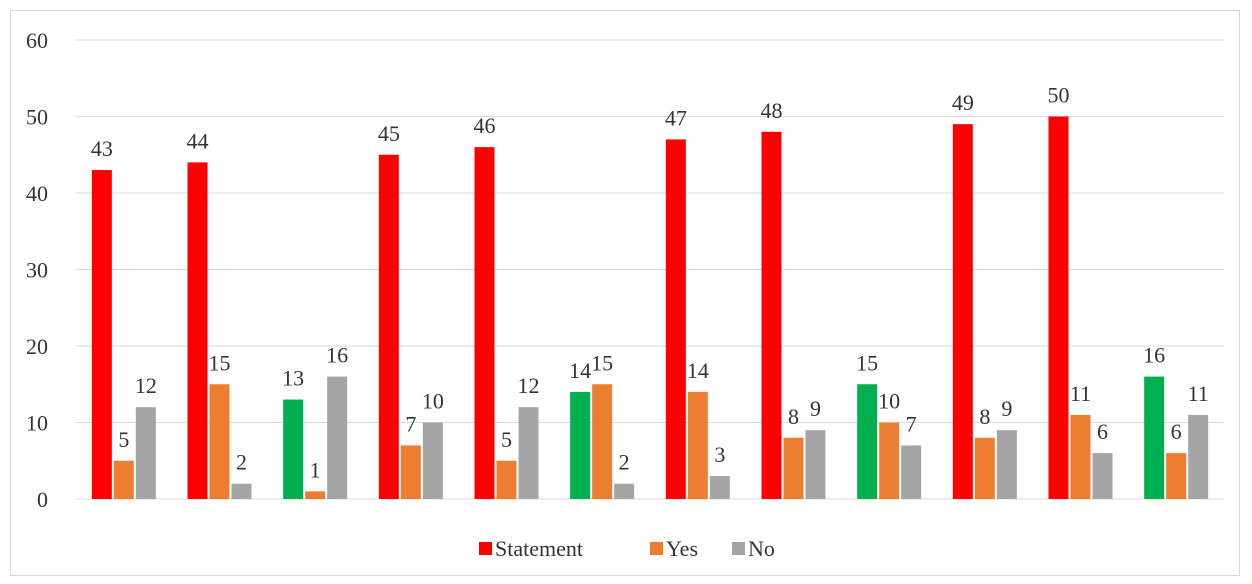 The height and width of the screenshot is (584, 1252). What do you see at coordinates (315, 469) in the screenshot?
I see `yes-data-label: 1` at bounding box center [315, 469].